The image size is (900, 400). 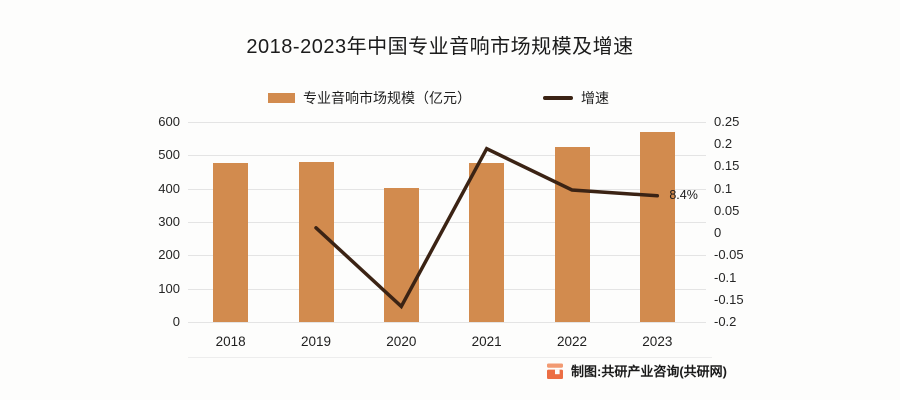 What do you see at coordinates (683, 194) in the screenshot?
I see `line-end-label: 8.4%` at bounding box center [683, 194].